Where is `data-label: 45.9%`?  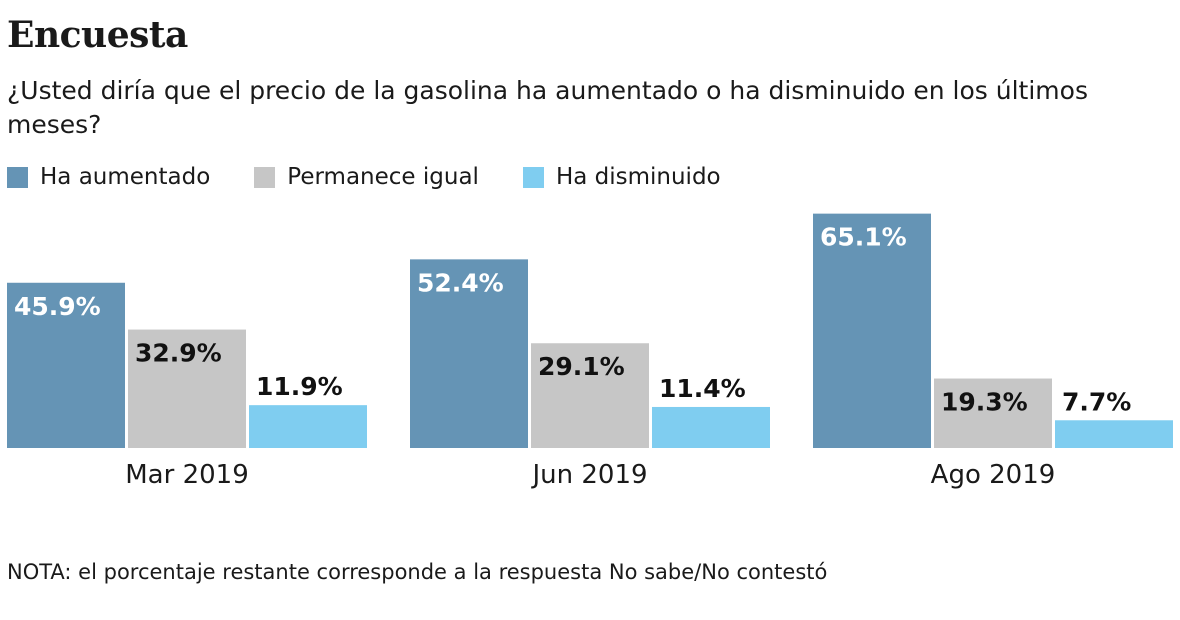
data-label: 45.9% is located at coordinates (57, 306).